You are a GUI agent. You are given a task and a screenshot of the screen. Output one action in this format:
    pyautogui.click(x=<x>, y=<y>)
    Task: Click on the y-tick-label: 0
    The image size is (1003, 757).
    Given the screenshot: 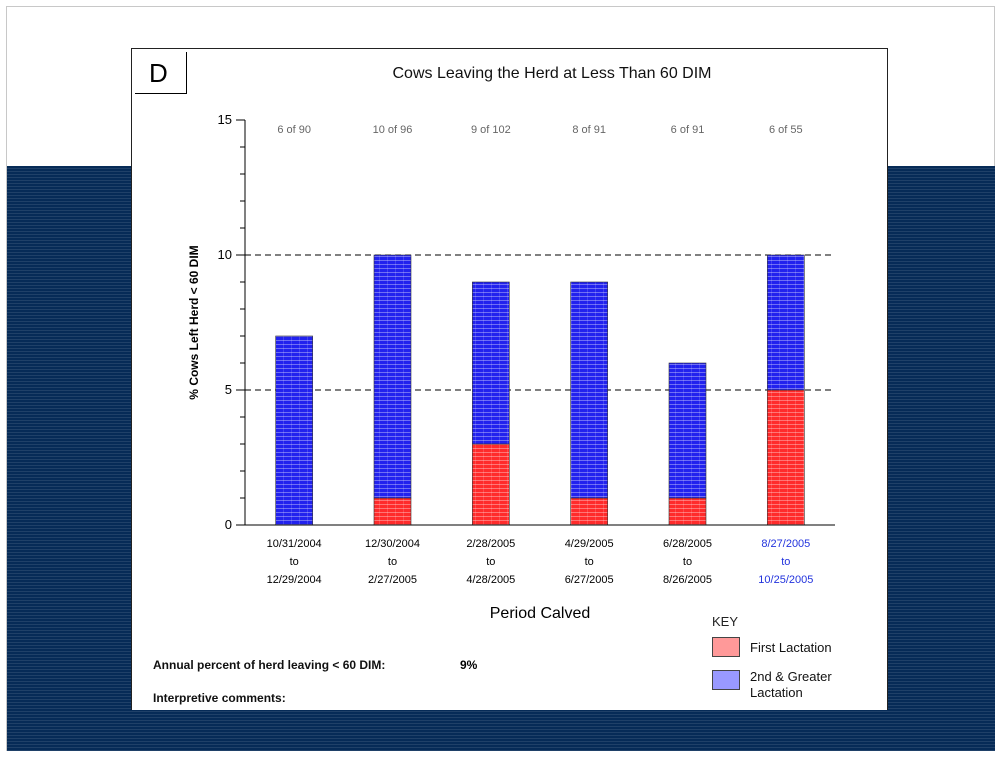 What is the action you would take?
    pyautogui.click(x=228, y=524)
    